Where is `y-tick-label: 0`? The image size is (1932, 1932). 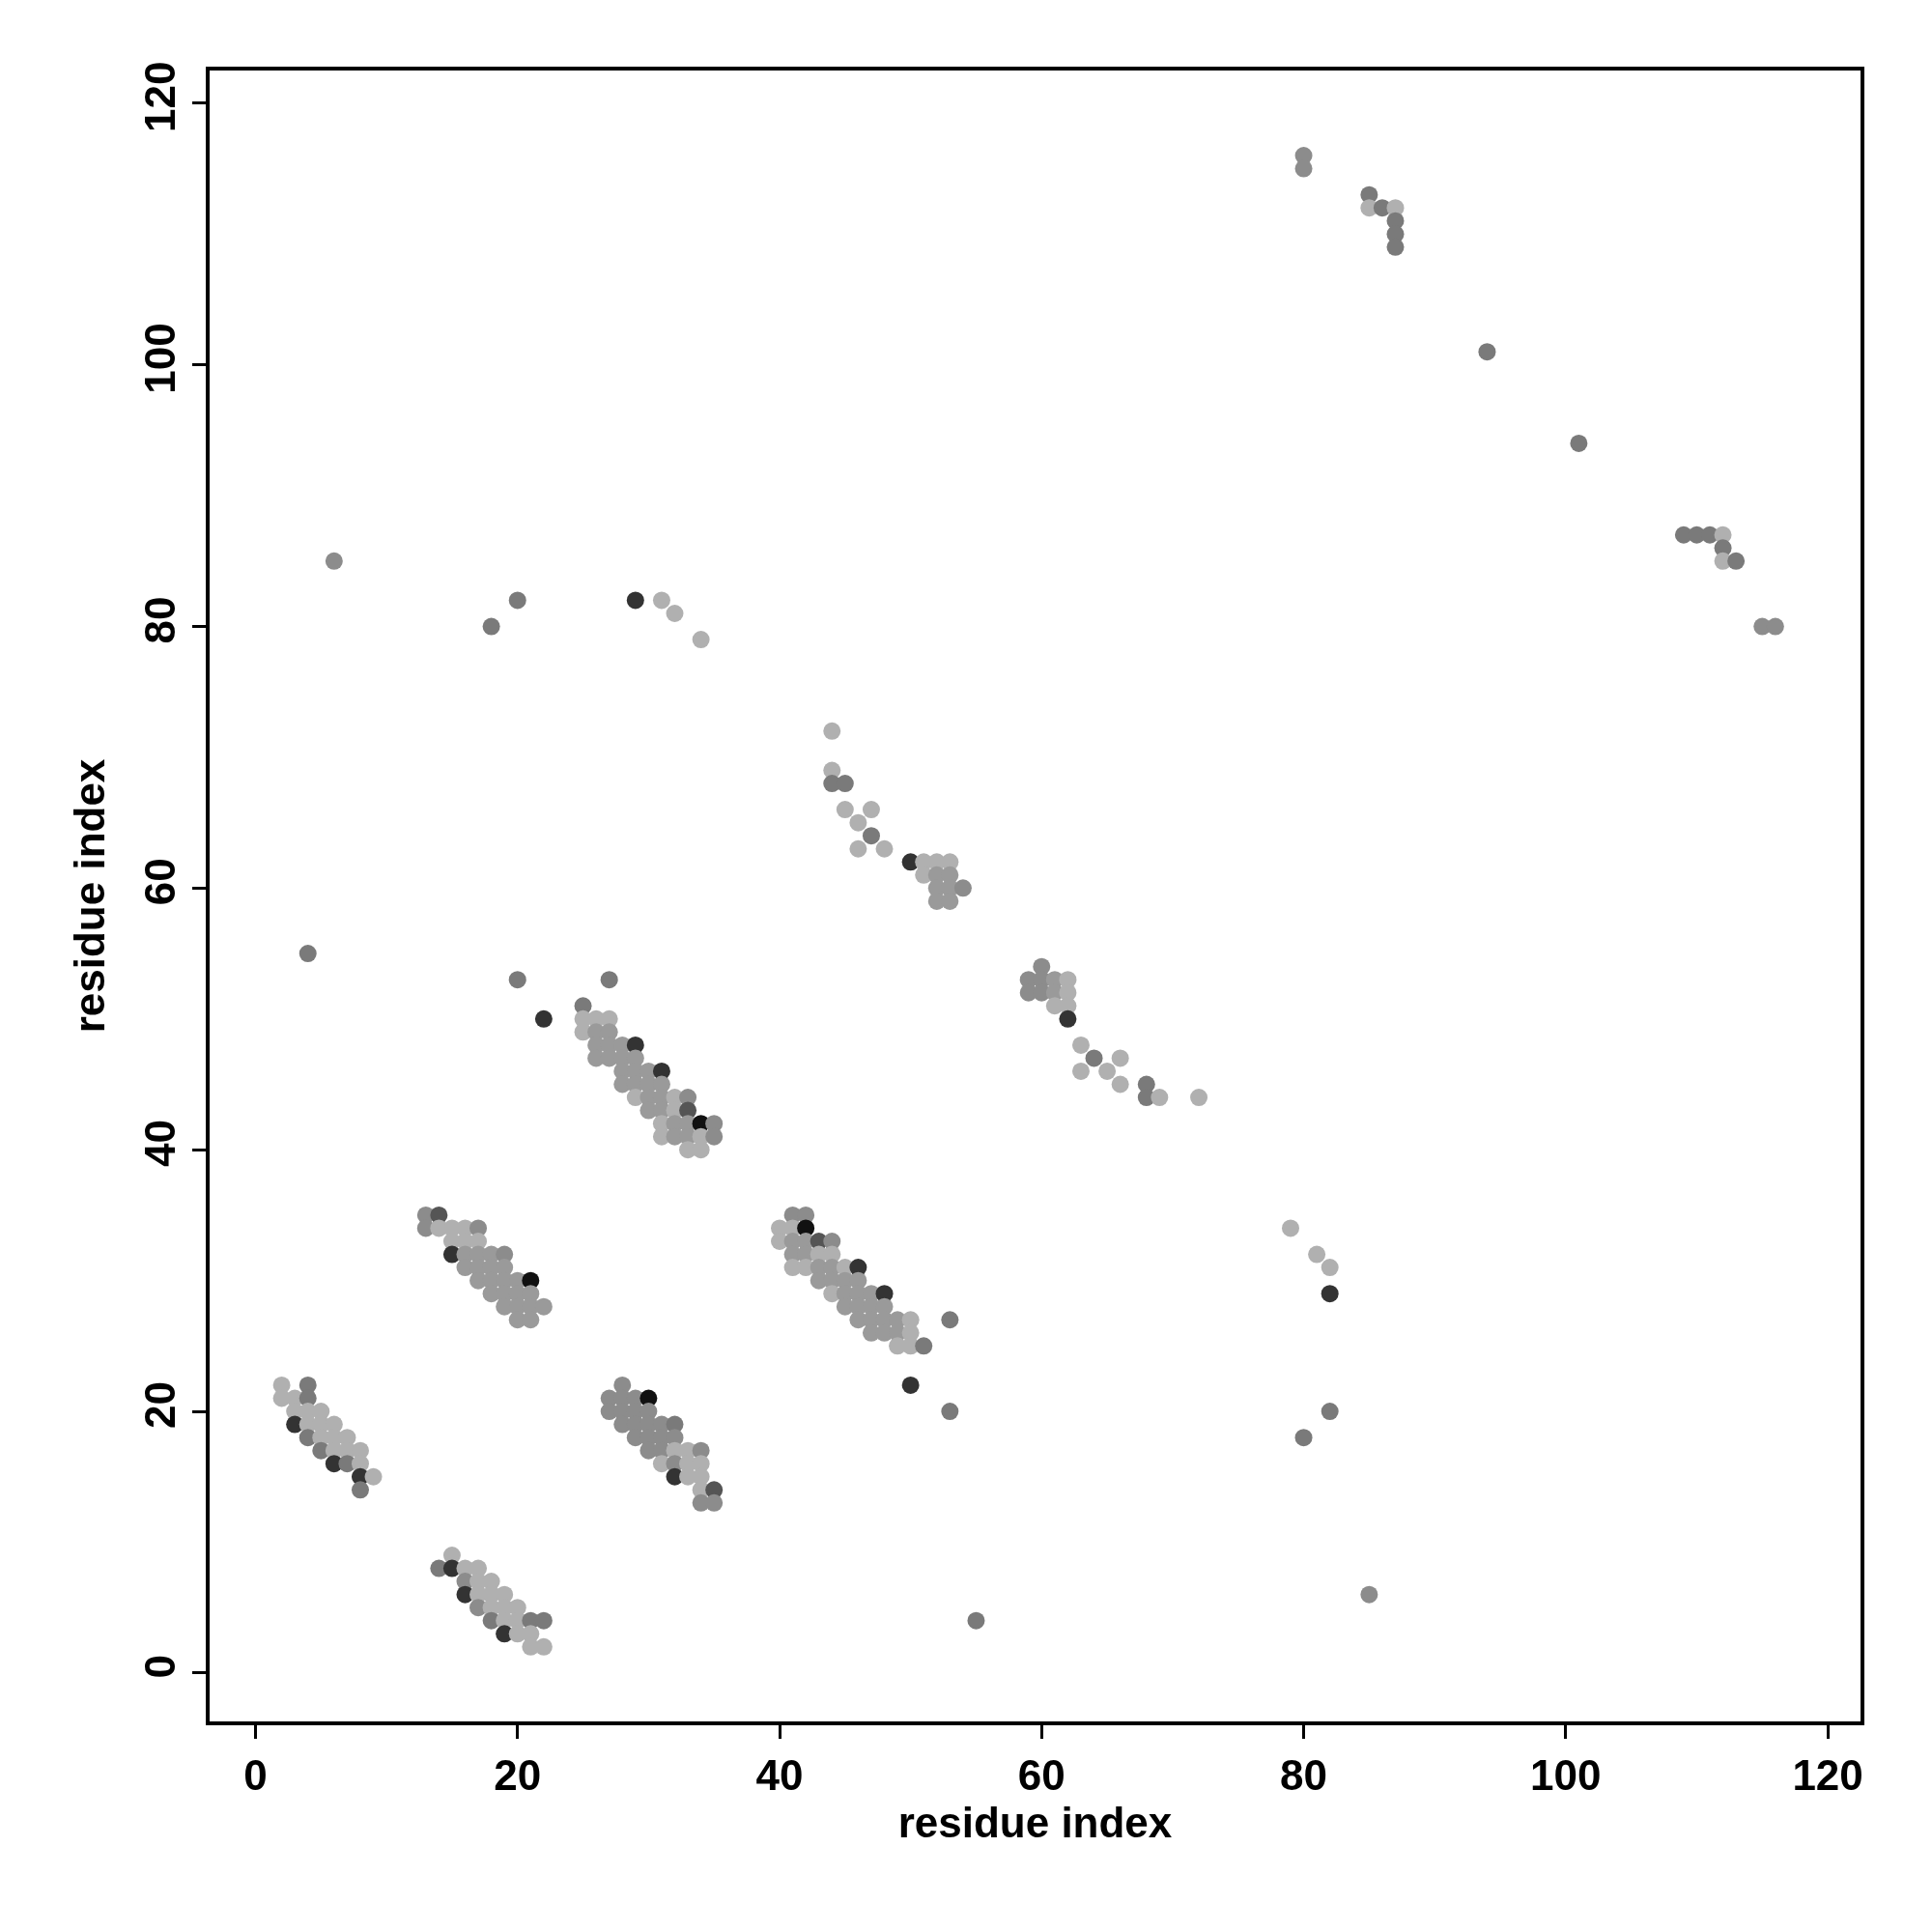
y-tick-label: 0 is located at coordinates (160, 1667).